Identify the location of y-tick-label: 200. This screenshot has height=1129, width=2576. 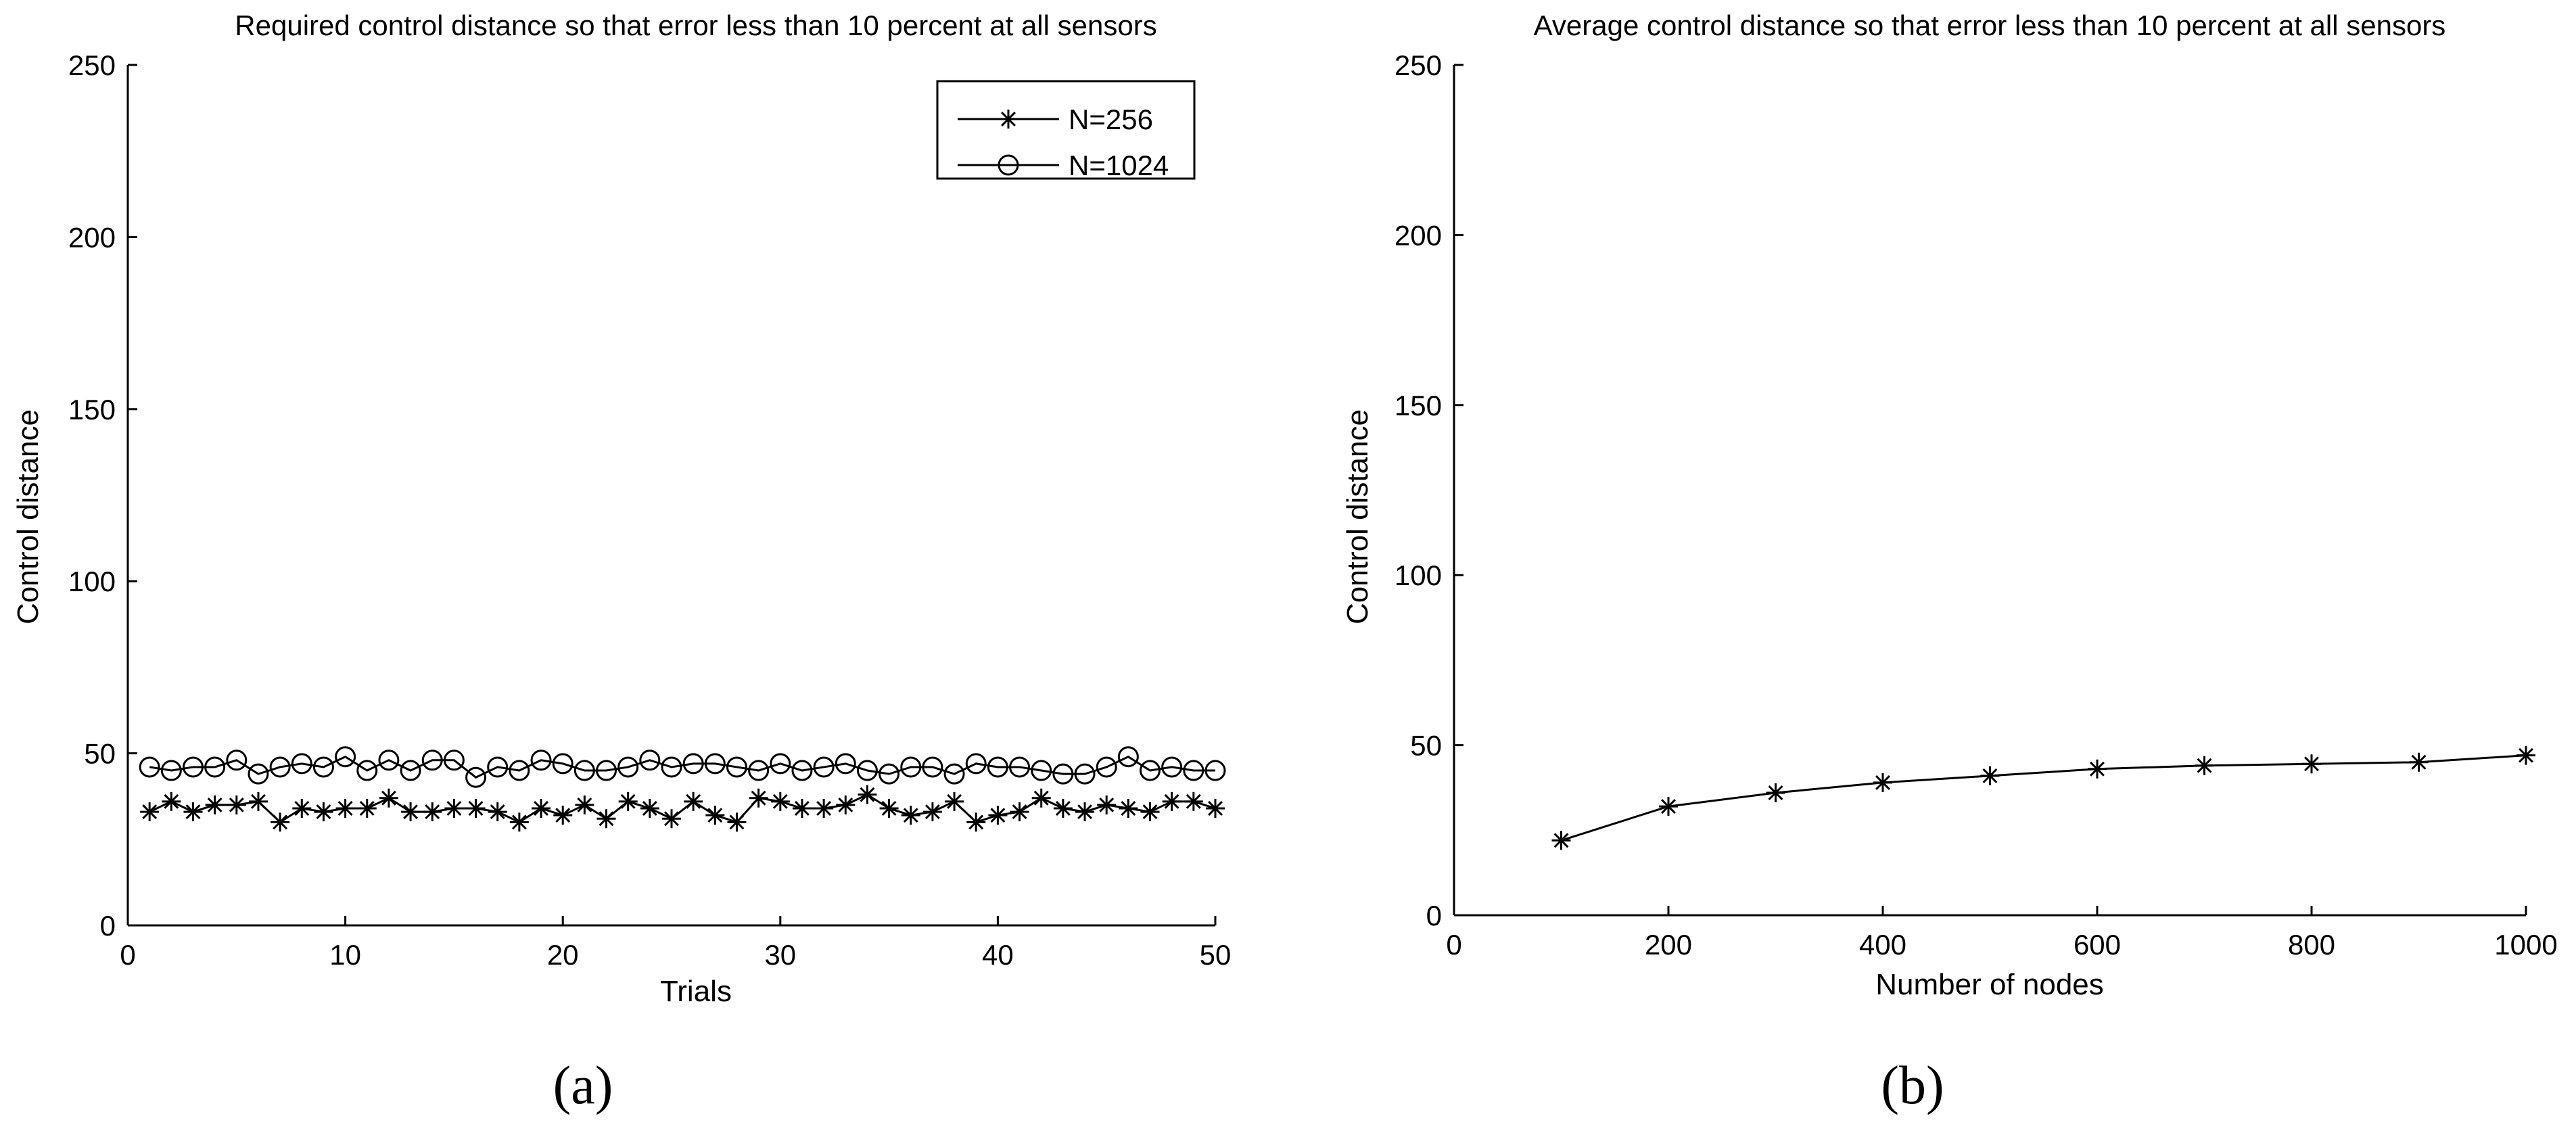
(1418, 235).